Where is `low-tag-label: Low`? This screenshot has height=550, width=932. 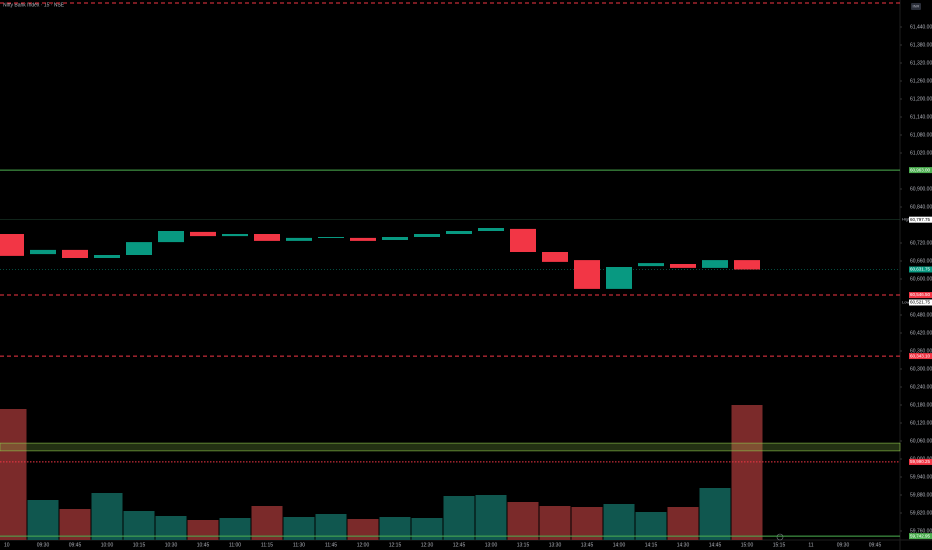 low-tag-label: Low is located at coordinates (905, 302).